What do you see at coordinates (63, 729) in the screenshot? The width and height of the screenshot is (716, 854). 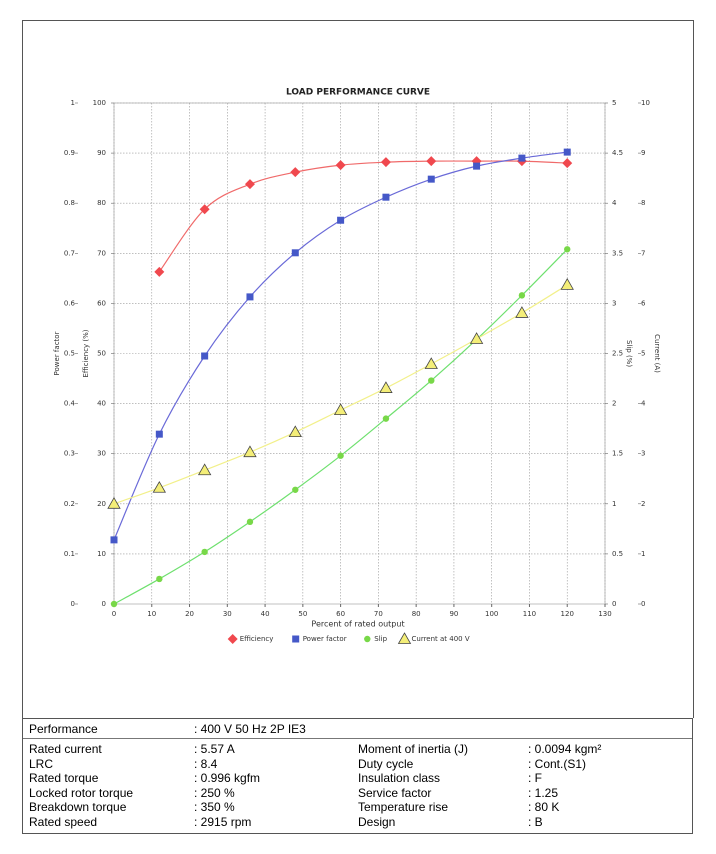 I see `table-cell: Performance` at bounding box center [63, 729].